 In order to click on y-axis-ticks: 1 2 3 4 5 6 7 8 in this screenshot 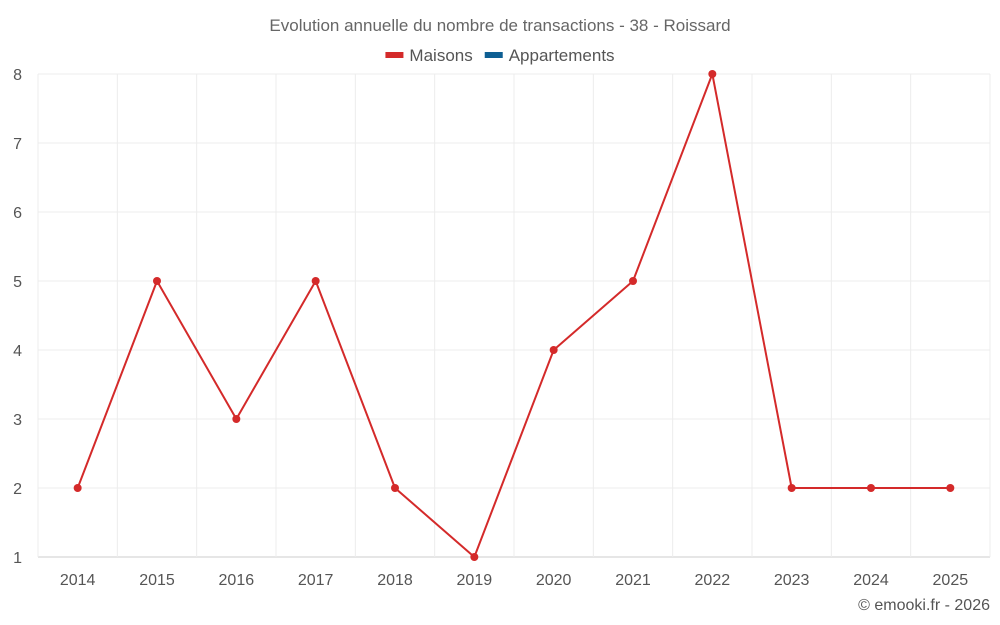, I will do `click(17, 317)`.